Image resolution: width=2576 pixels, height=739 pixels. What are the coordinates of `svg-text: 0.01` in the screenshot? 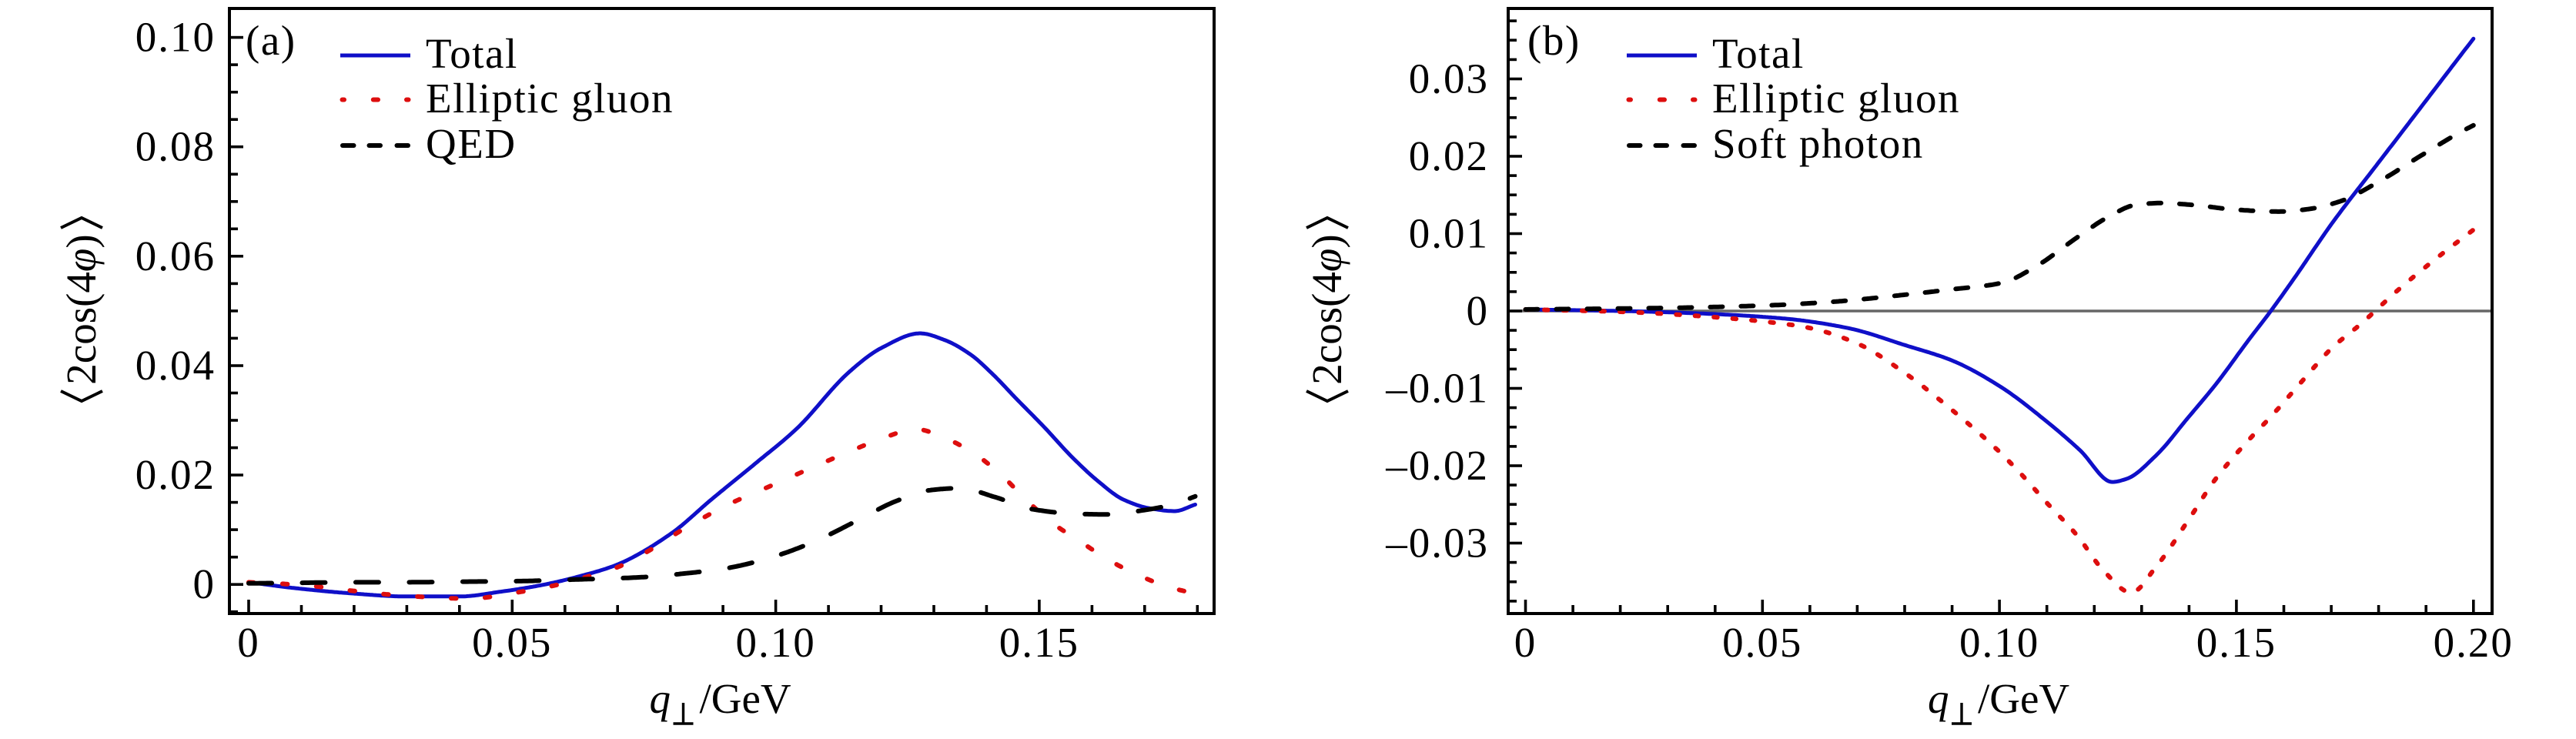 It's located at (1449, 234).